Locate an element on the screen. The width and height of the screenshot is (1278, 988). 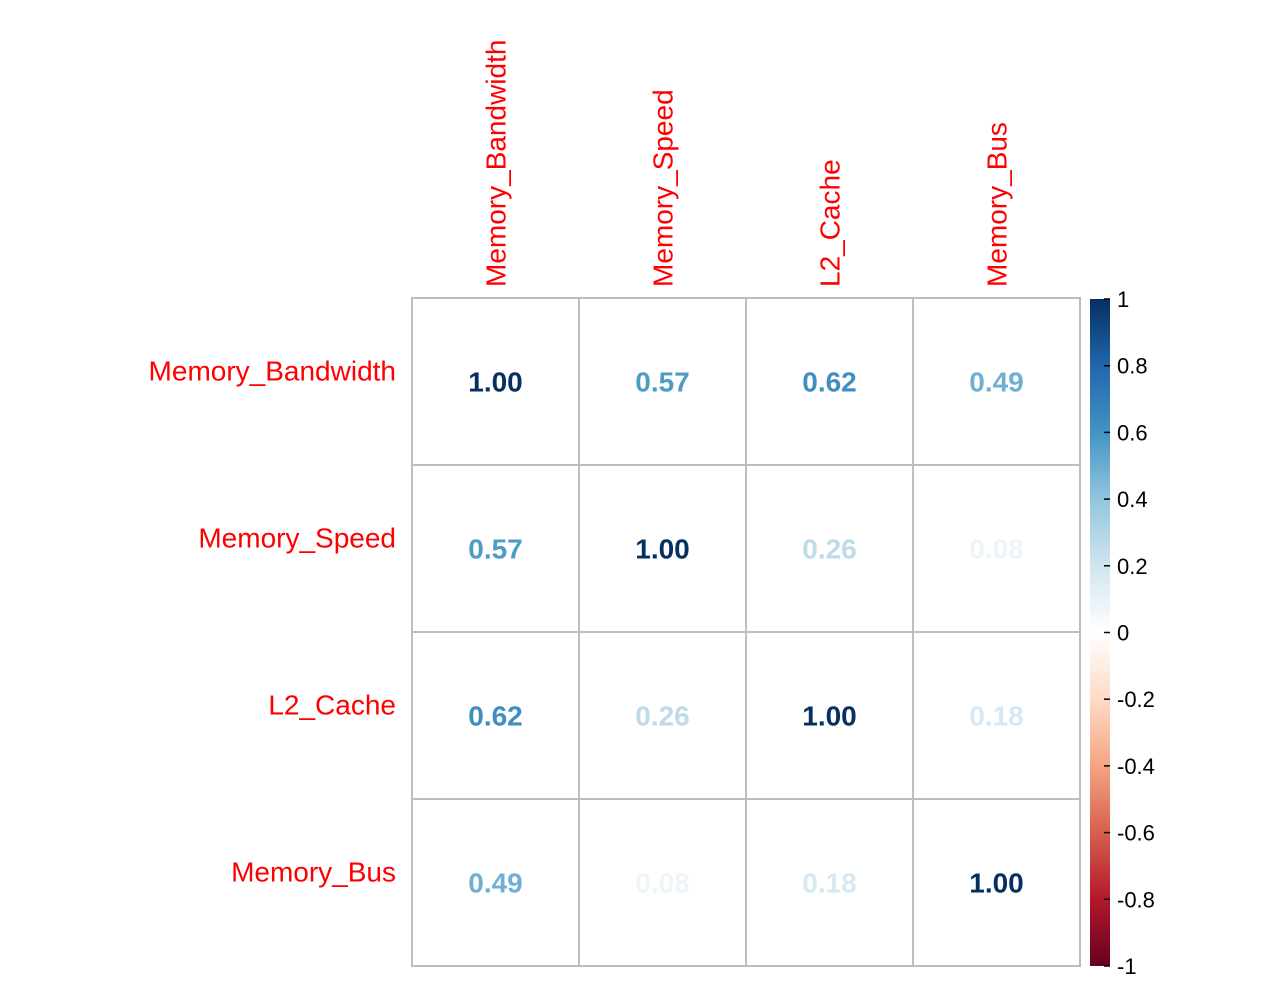
colorbar-gradient is located at coordinates (1100, 632).